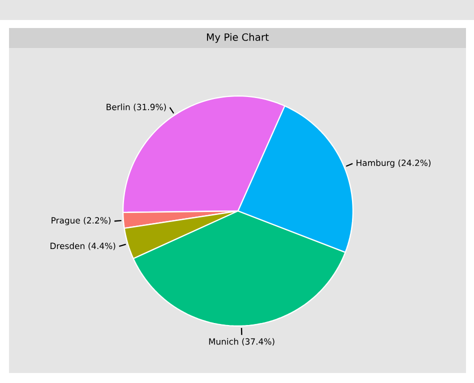 This screenshot has width=474, height=383. What do you see at coordinates (393, 163) in the screenshot?
I see `slice-label: Hamburg (24.2%)` at bounding box center [393, 163].